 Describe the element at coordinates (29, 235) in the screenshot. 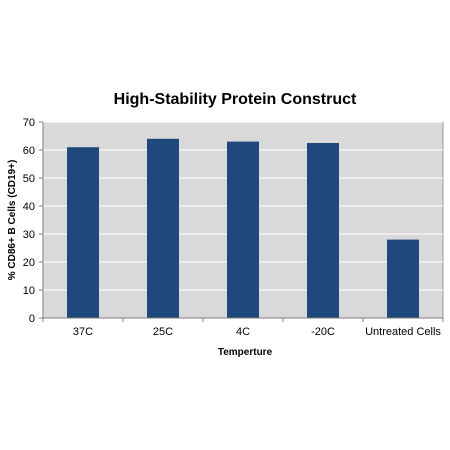

I see `y-tick-label: 30` at that location.